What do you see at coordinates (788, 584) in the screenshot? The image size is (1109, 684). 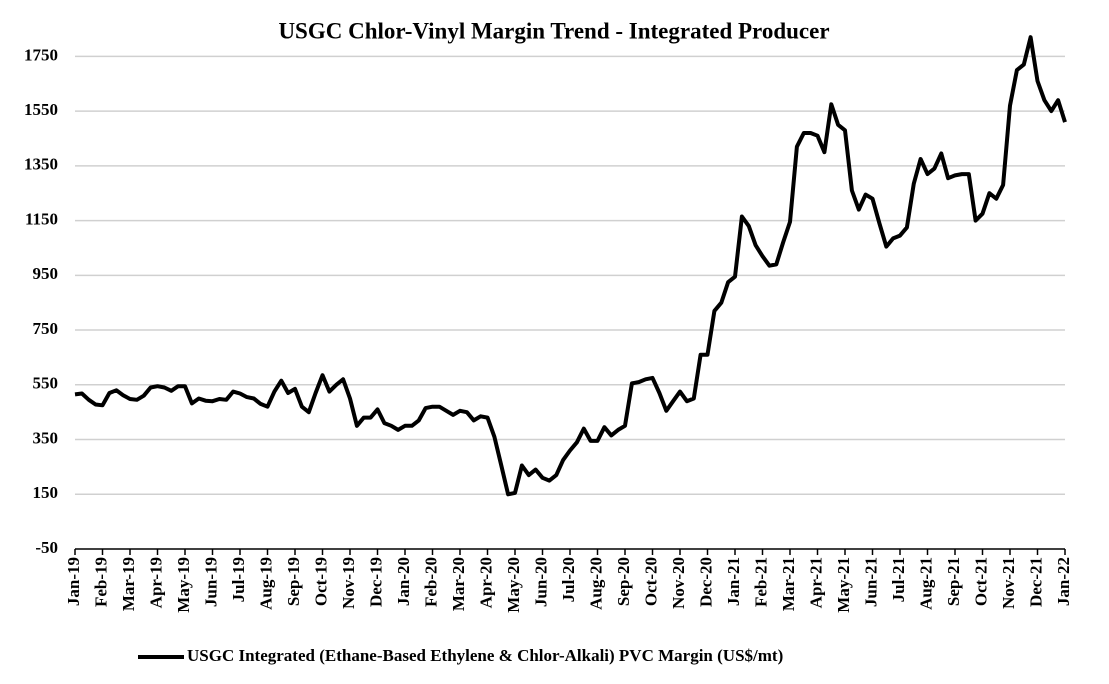 I see `x-tick-label: Mar-21` at bounding box center [788, 584].